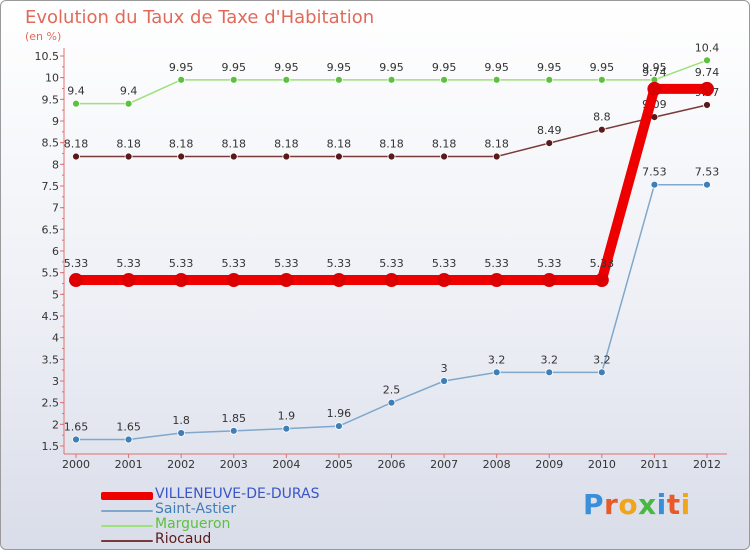 The image size is (750, 550). Describe the element at coordinates (673, 504) in the screenshot. I see `logo-letter: t` at that location.